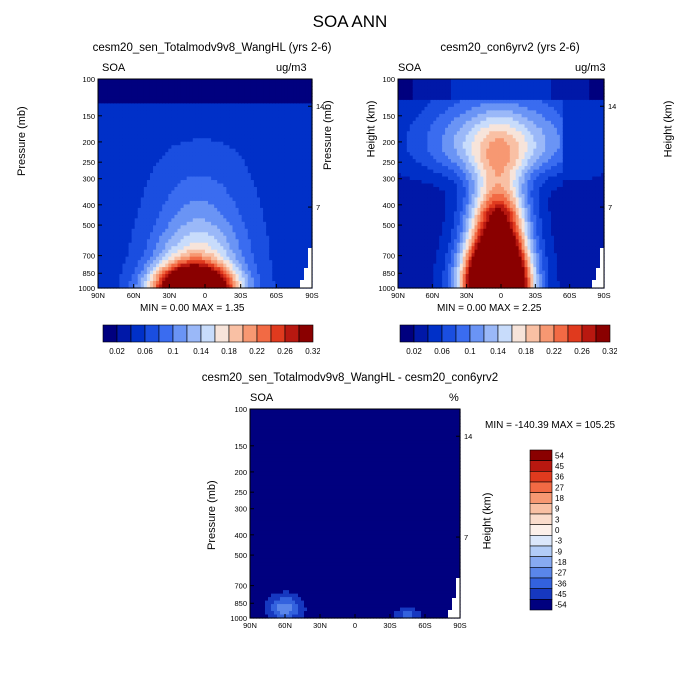  What do you see at coordinates (88, 179) in the screenshot?
I see `y-tick-label: 300` at bounding box center [88, 179].